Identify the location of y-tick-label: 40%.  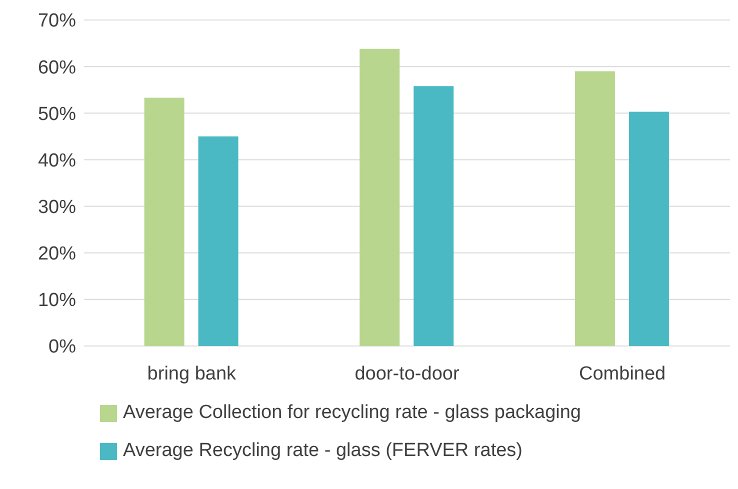
(57, 161).